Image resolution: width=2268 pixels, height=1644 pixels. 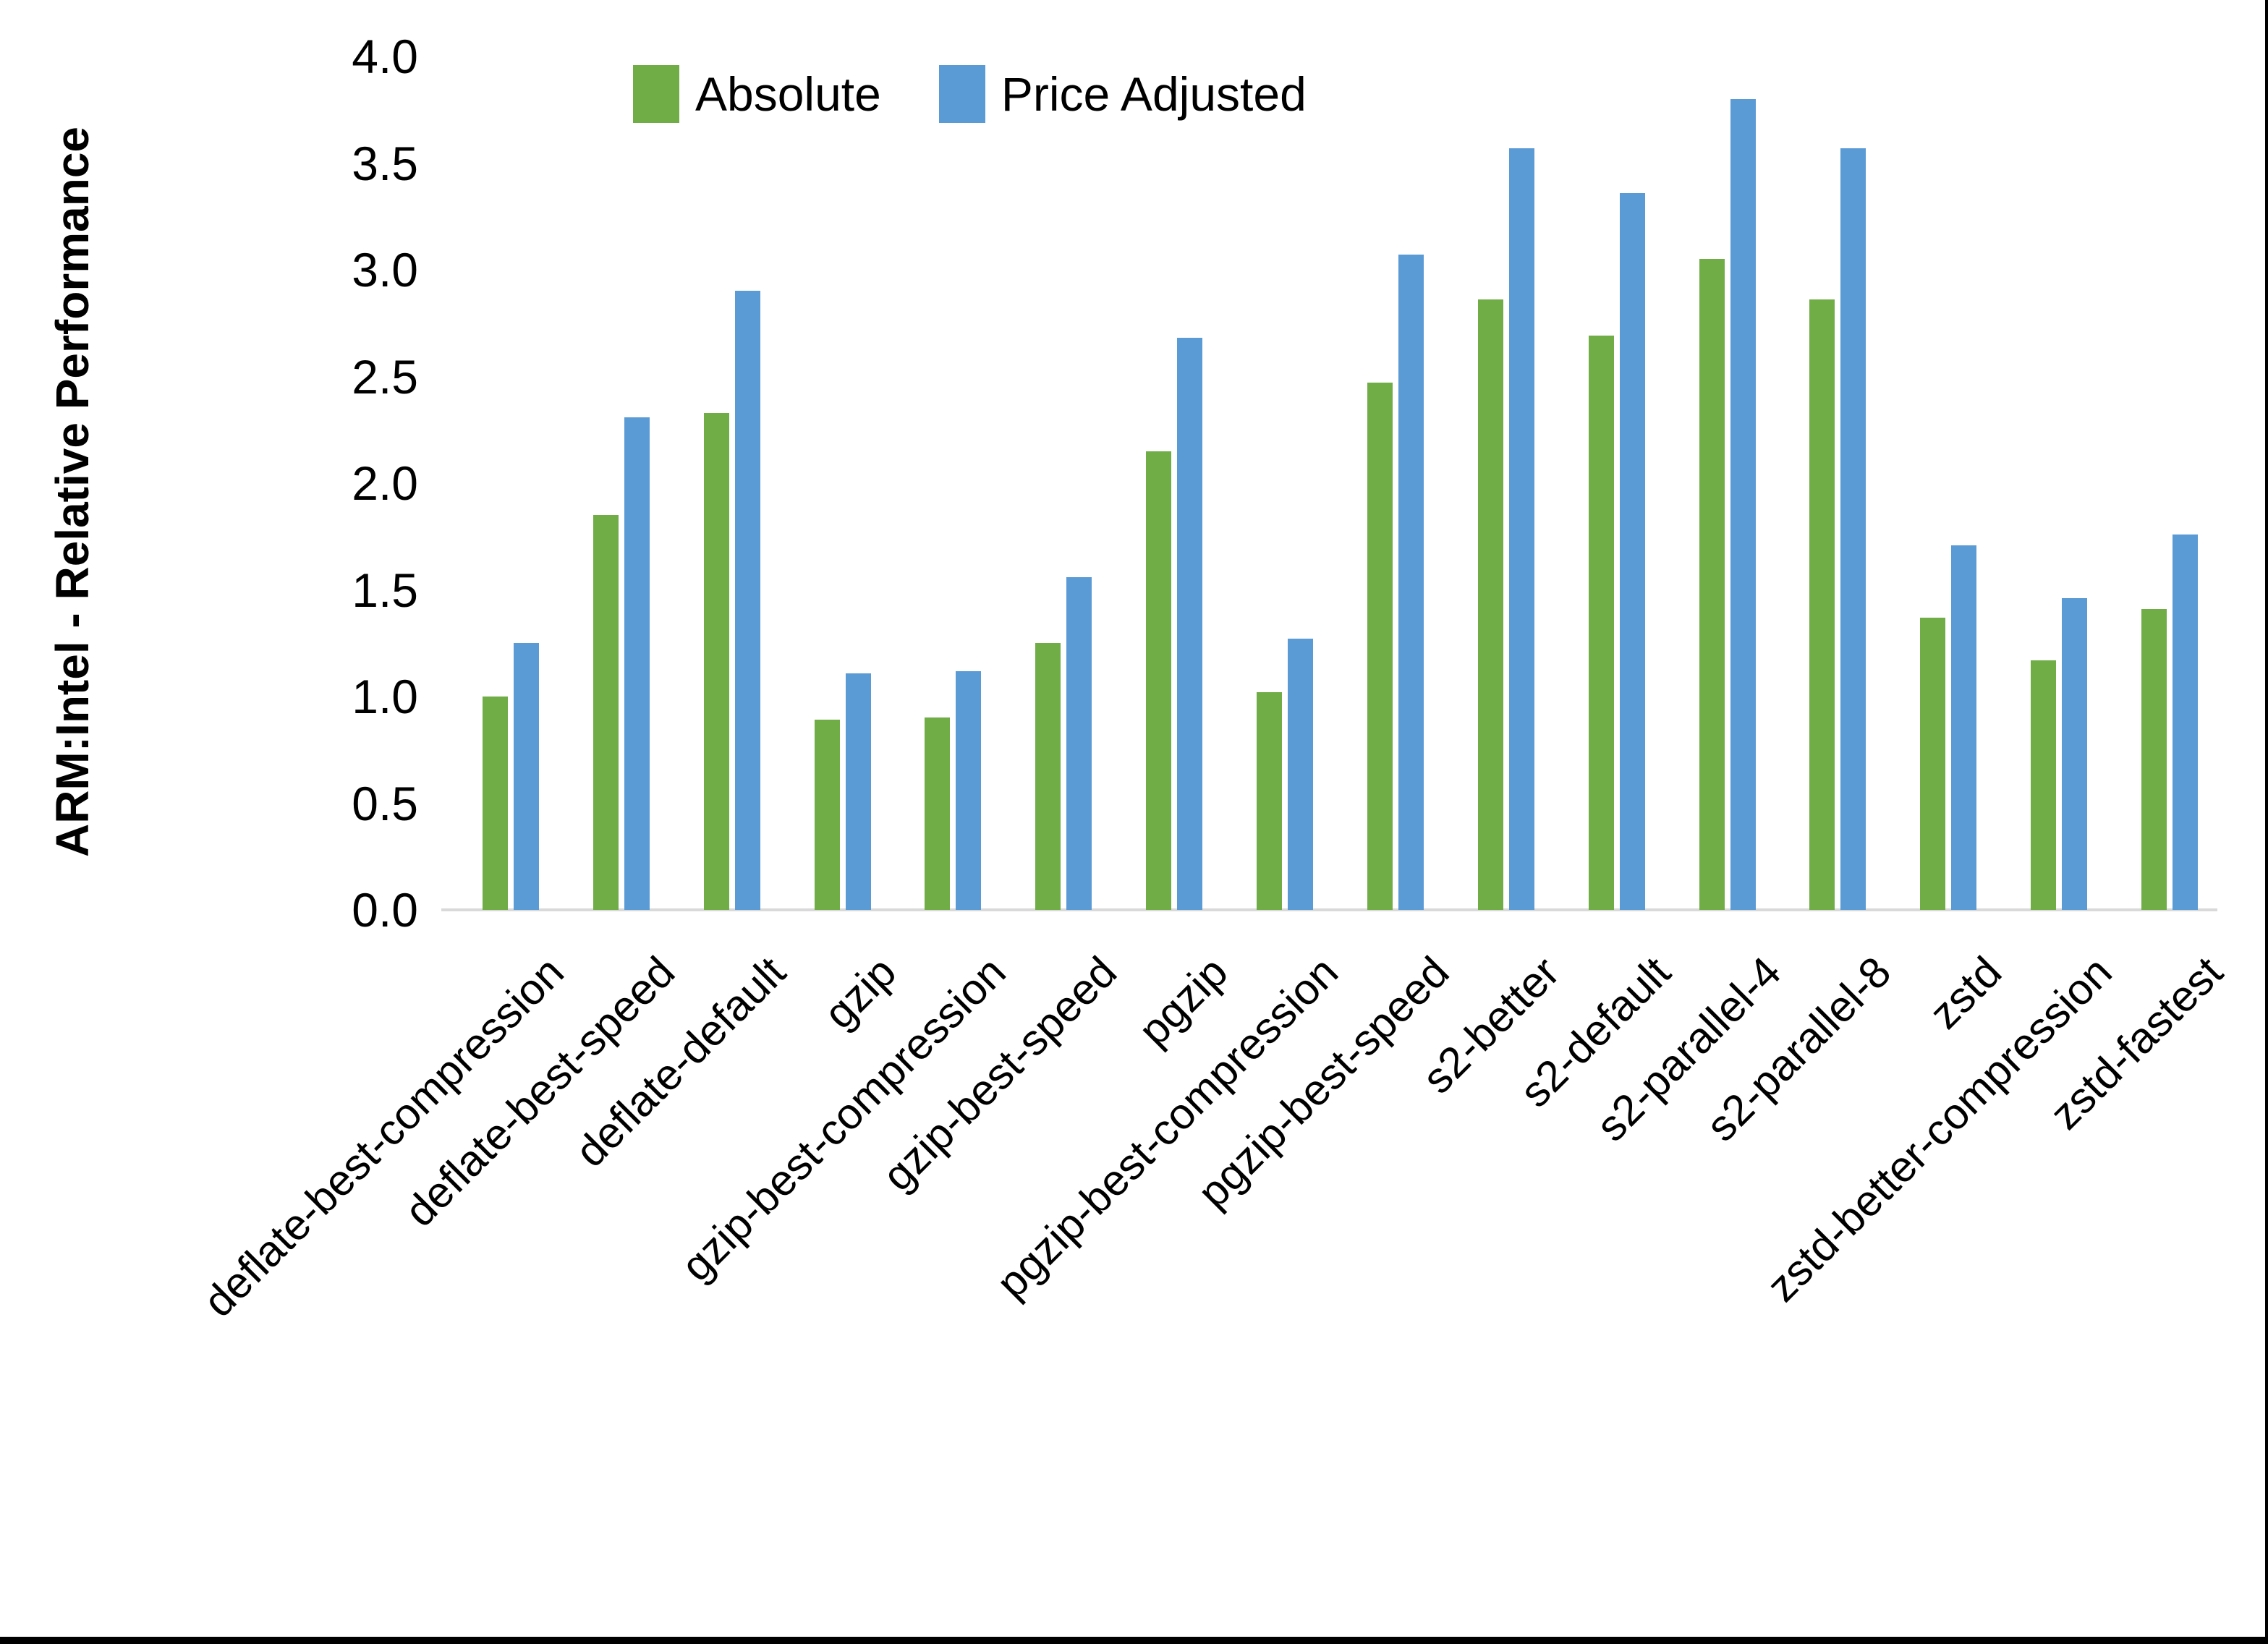 I want to click on legend: Absolute Price Adjusted, so click(x=970, y=94).